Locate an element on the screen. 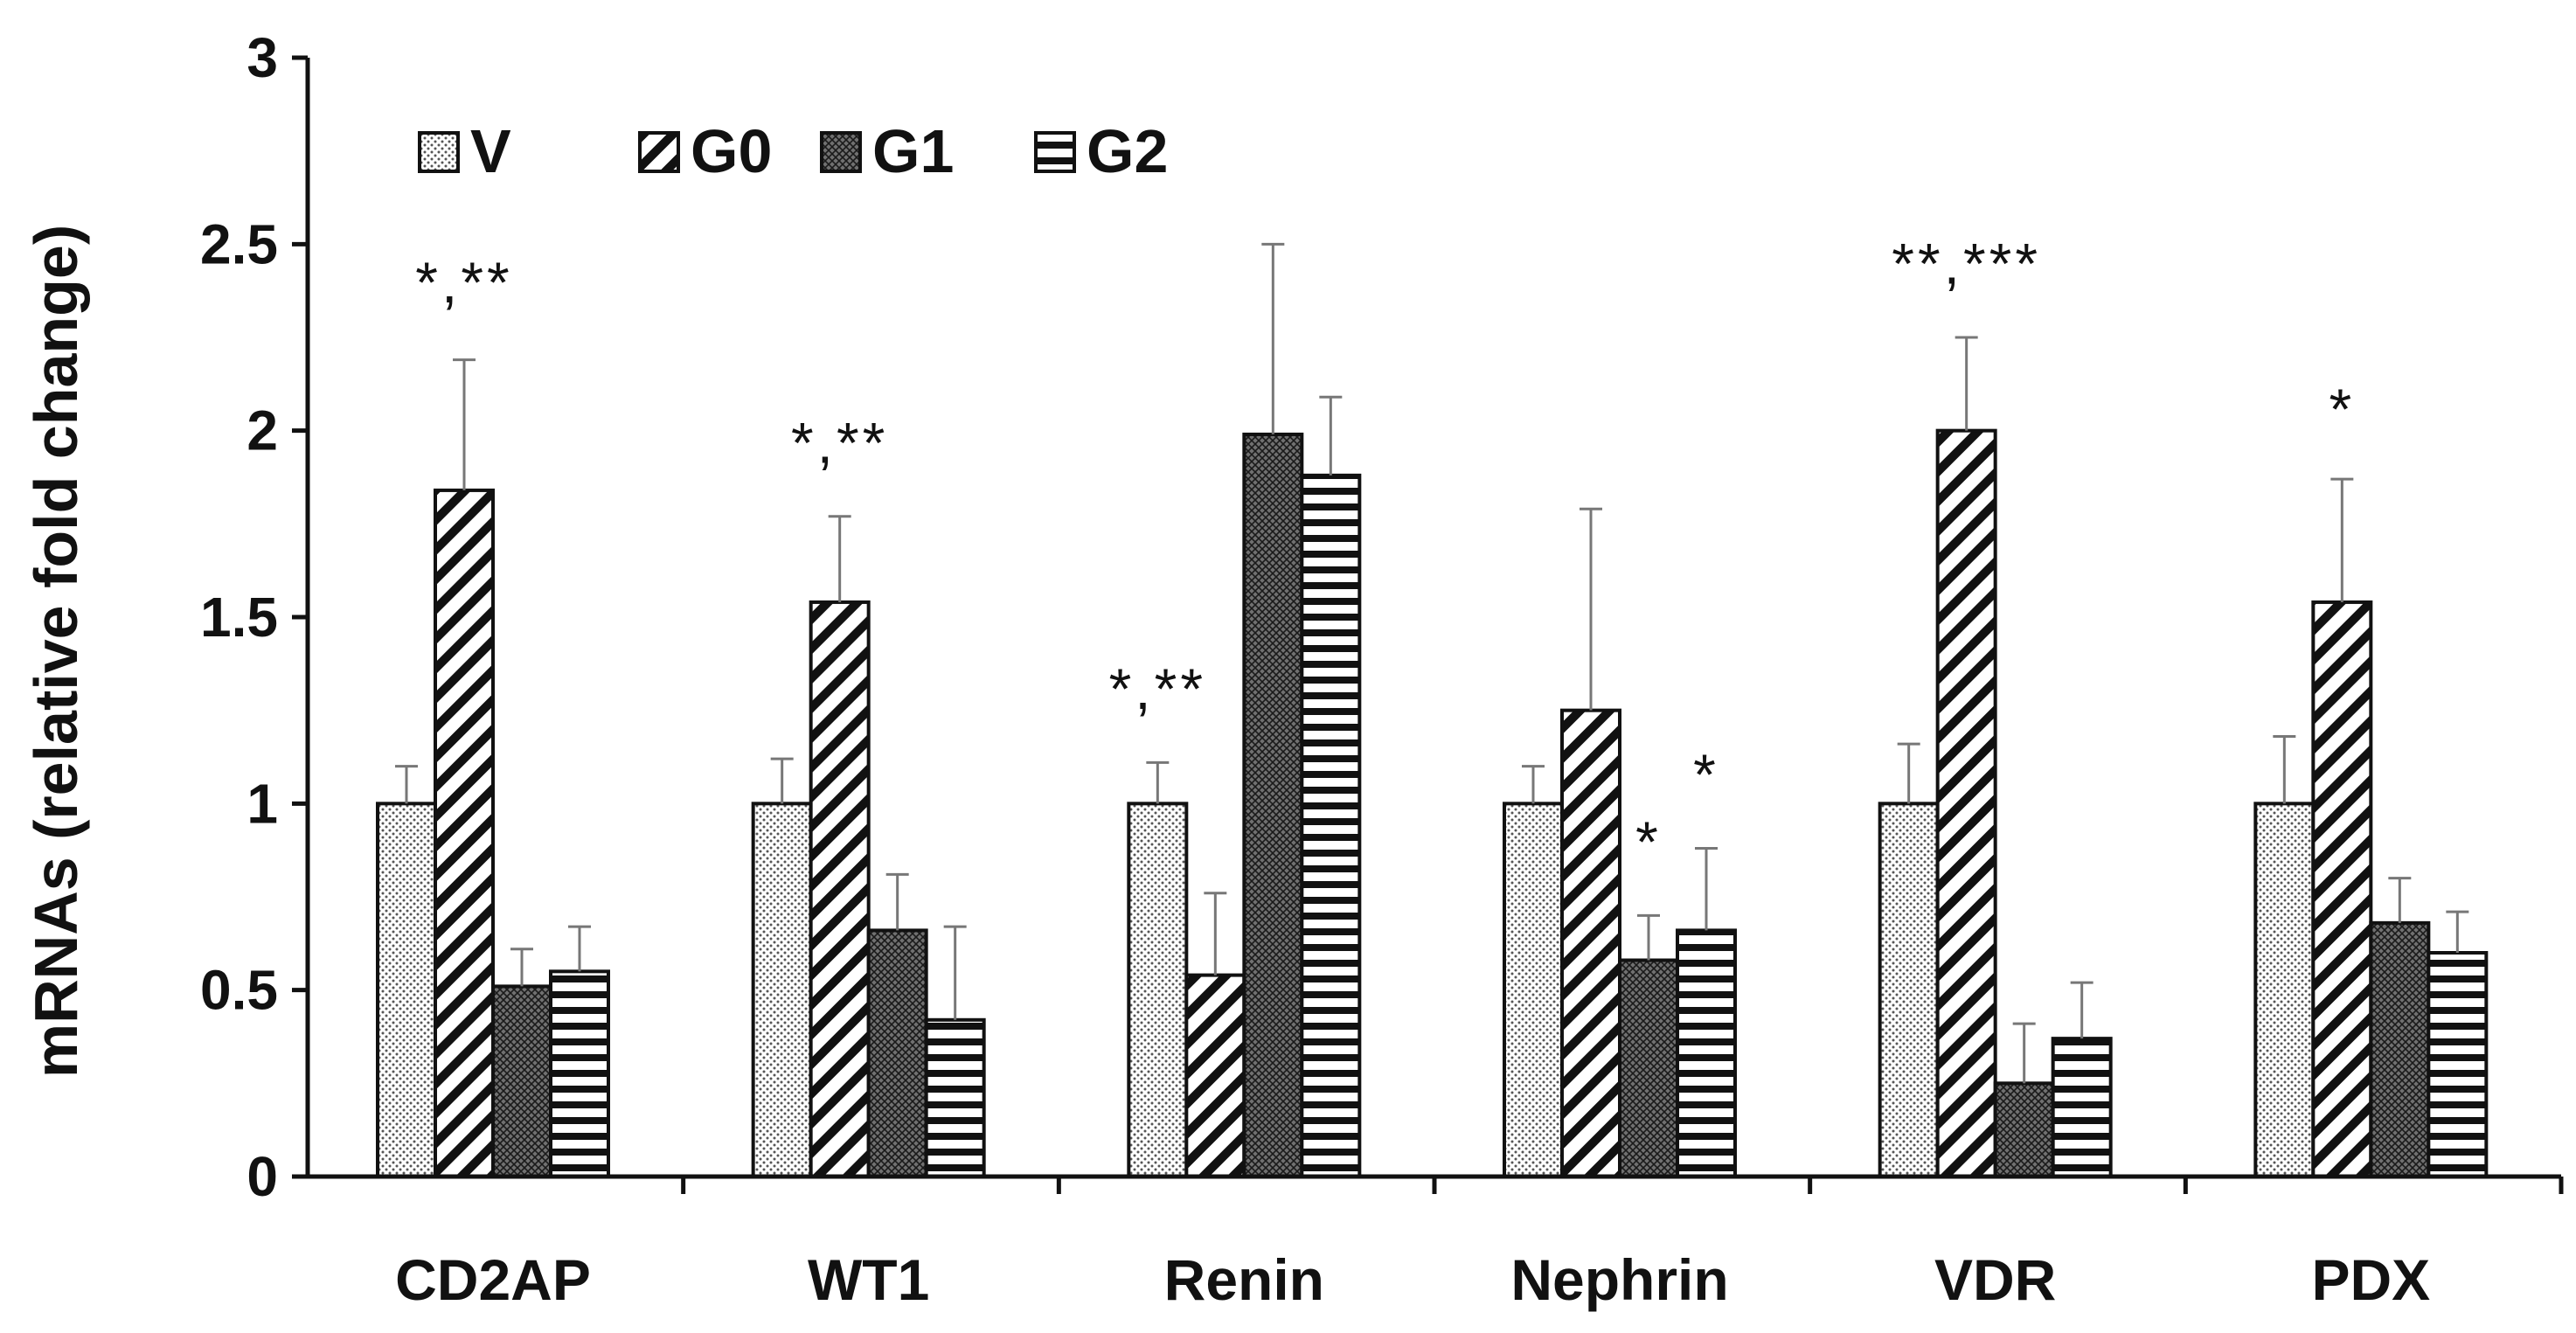 This screenshot has width=2576, height=1333. bar-V-WT1 is located at coordinates (782, 990).